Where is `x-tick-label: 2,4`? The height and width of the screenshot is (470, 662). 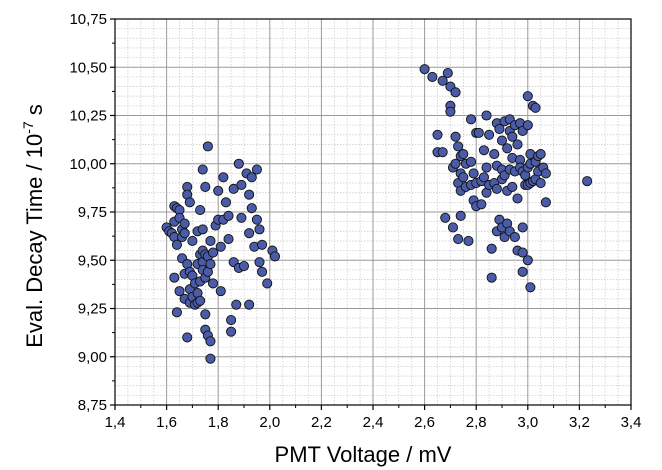
x-tick-label: 2,4 is located at coordinates (373, 422).